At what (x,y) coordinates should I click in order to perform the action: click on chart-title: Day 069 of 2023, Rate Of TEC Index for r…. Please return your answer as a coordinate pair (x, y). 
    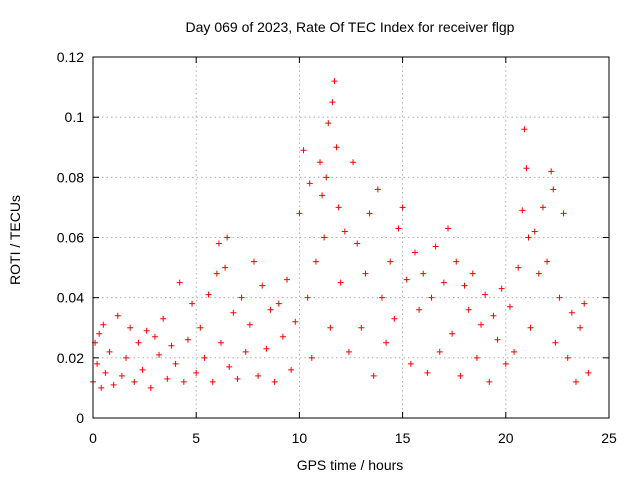
    Looking at the image, I should click on (350, 27).